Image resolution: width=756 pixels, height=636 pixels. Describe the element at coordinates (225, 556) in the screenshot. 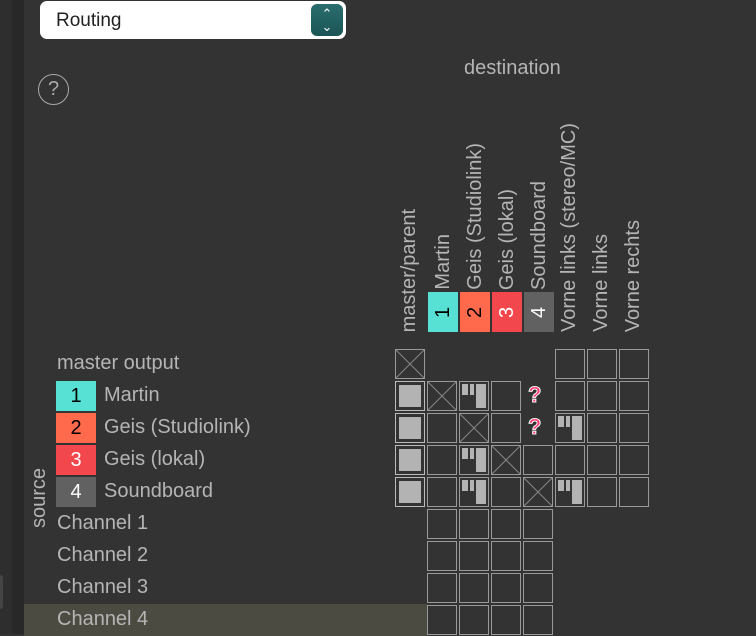

I see `source-row: Channel 2` at that location.